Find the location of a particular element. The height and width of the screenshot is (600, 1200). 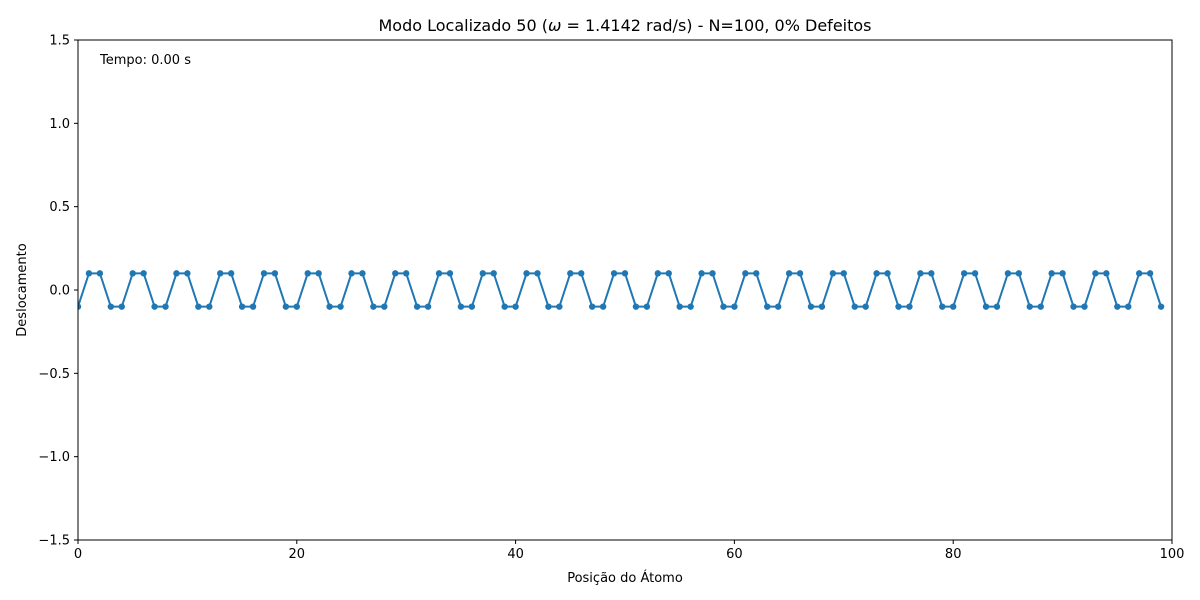

x-tick-label: 80 is located at coordinates (953, 554).